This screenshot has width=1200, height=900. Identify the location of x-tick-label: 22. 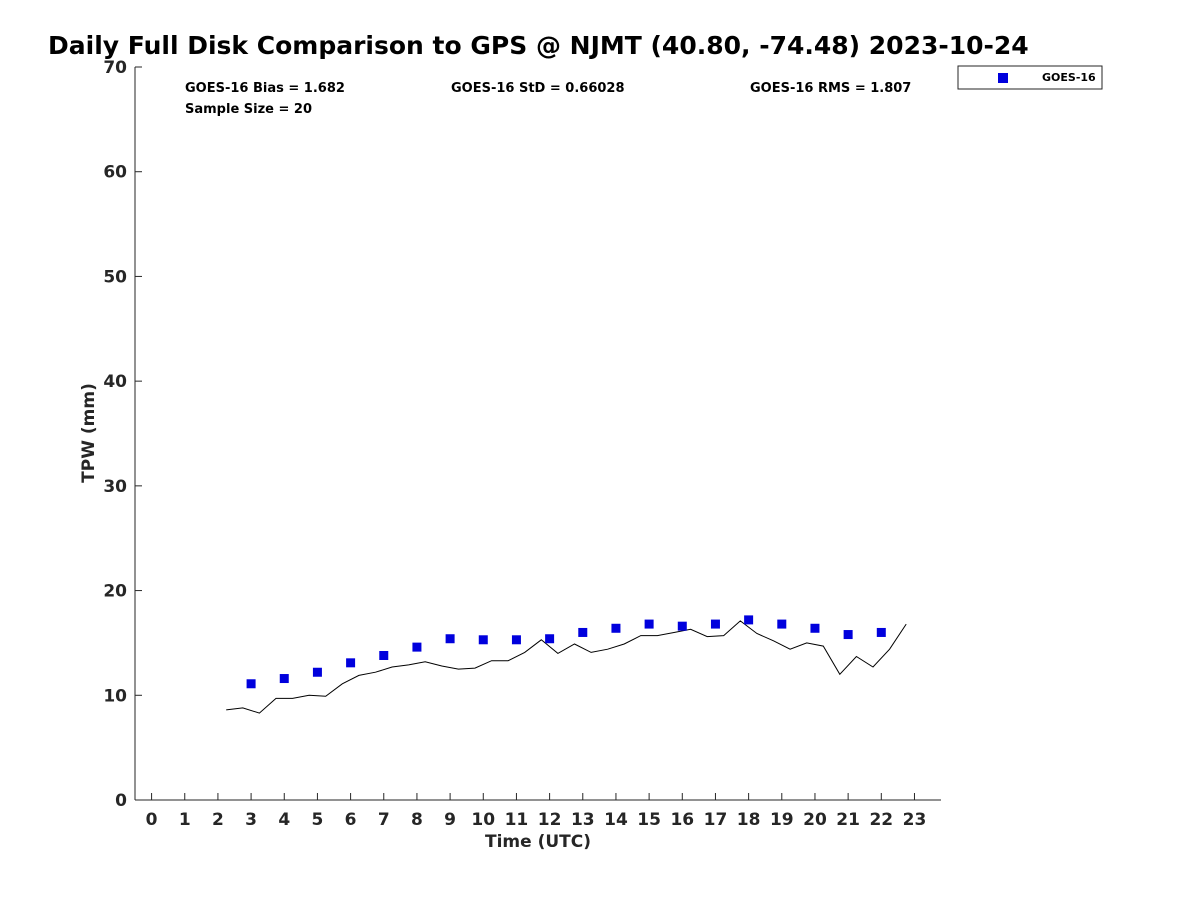
(881, 820).